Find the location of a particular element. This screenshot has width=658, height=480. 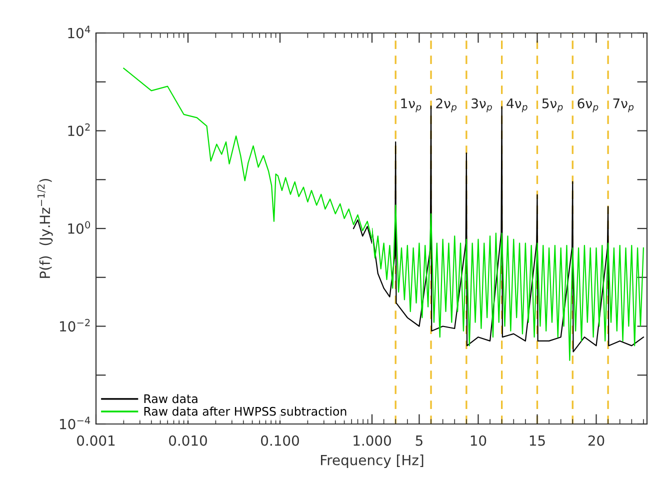

x-tick-label: 20 is located at coordinates (596, 440).